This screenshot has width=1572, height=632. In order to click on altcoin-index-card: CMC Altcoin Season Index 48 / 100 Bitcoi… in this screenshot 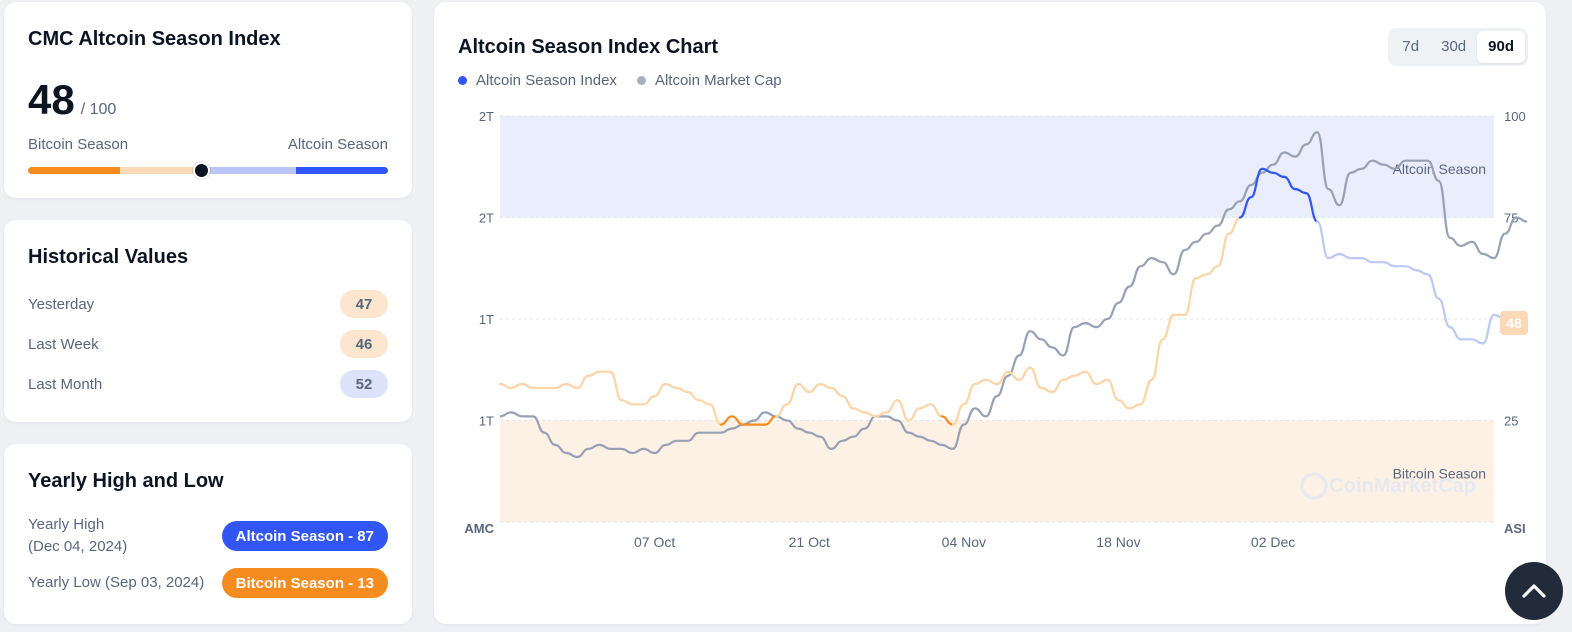, I will do `click(208, 100)`.